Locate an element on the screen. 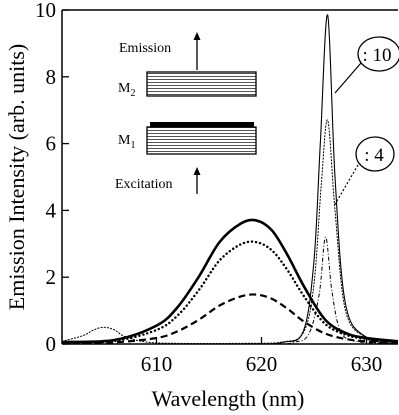 The image size is (399, 415). y-axis-title: Emission Intensity (arb. units) is located at coordinates (16, 177).